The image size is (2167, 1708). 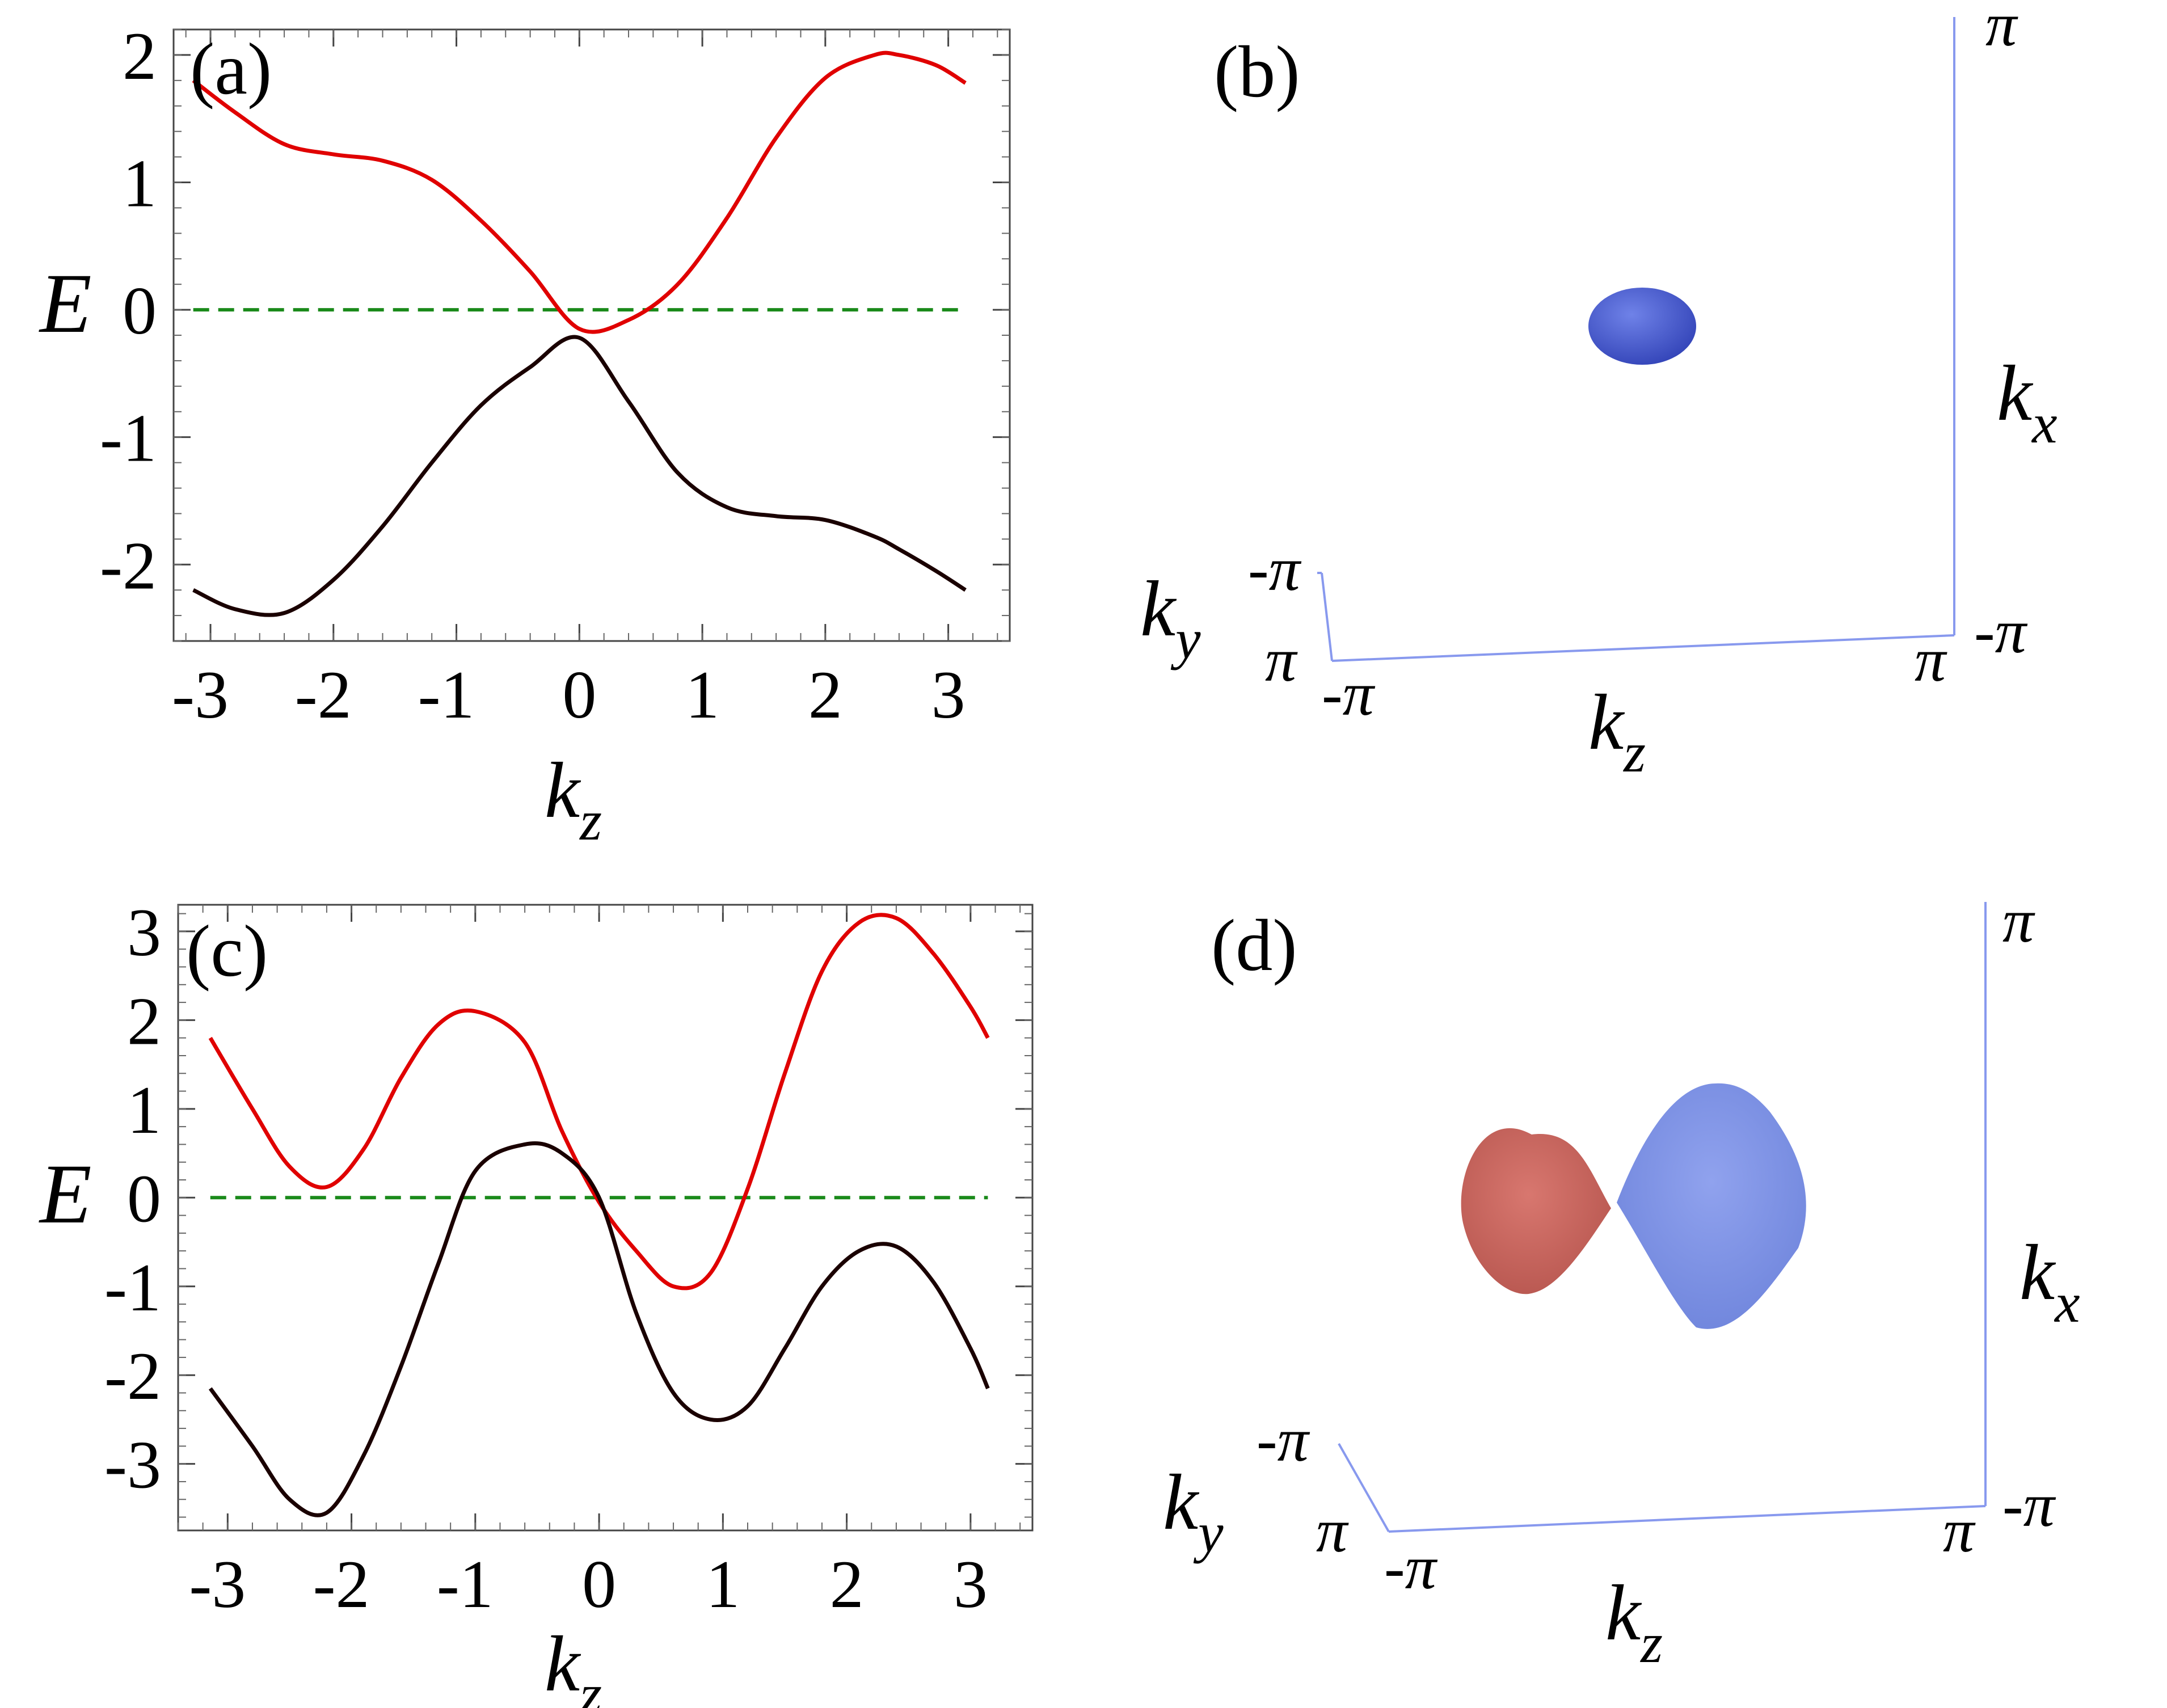 What do you see at coordinates (1254, 945) in the screenshot?
I see `panel-label-d: (d)` at bounding box center [1254, 945].